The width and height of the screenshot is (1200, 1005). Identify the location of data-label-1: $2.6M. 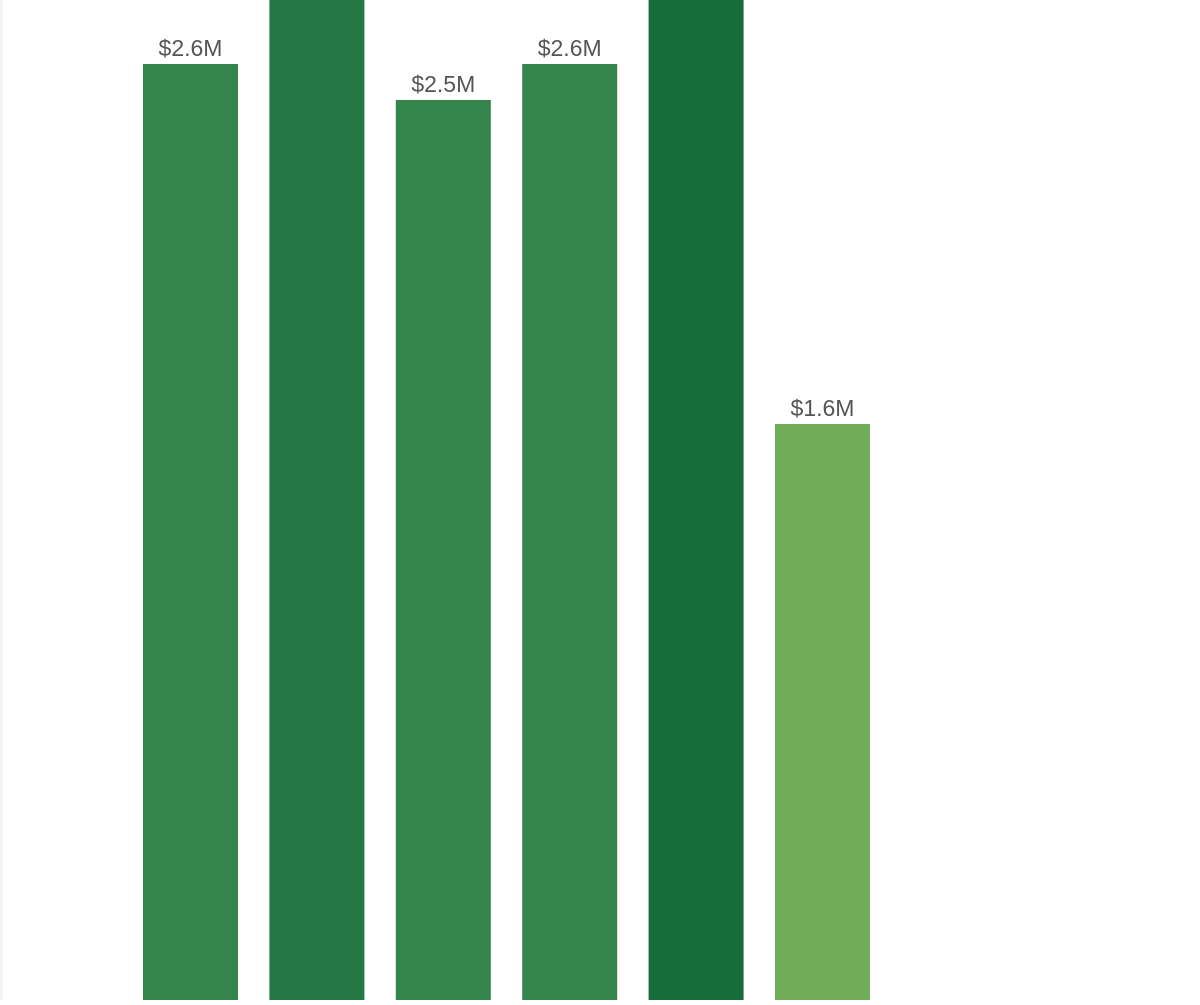
(191, 48).